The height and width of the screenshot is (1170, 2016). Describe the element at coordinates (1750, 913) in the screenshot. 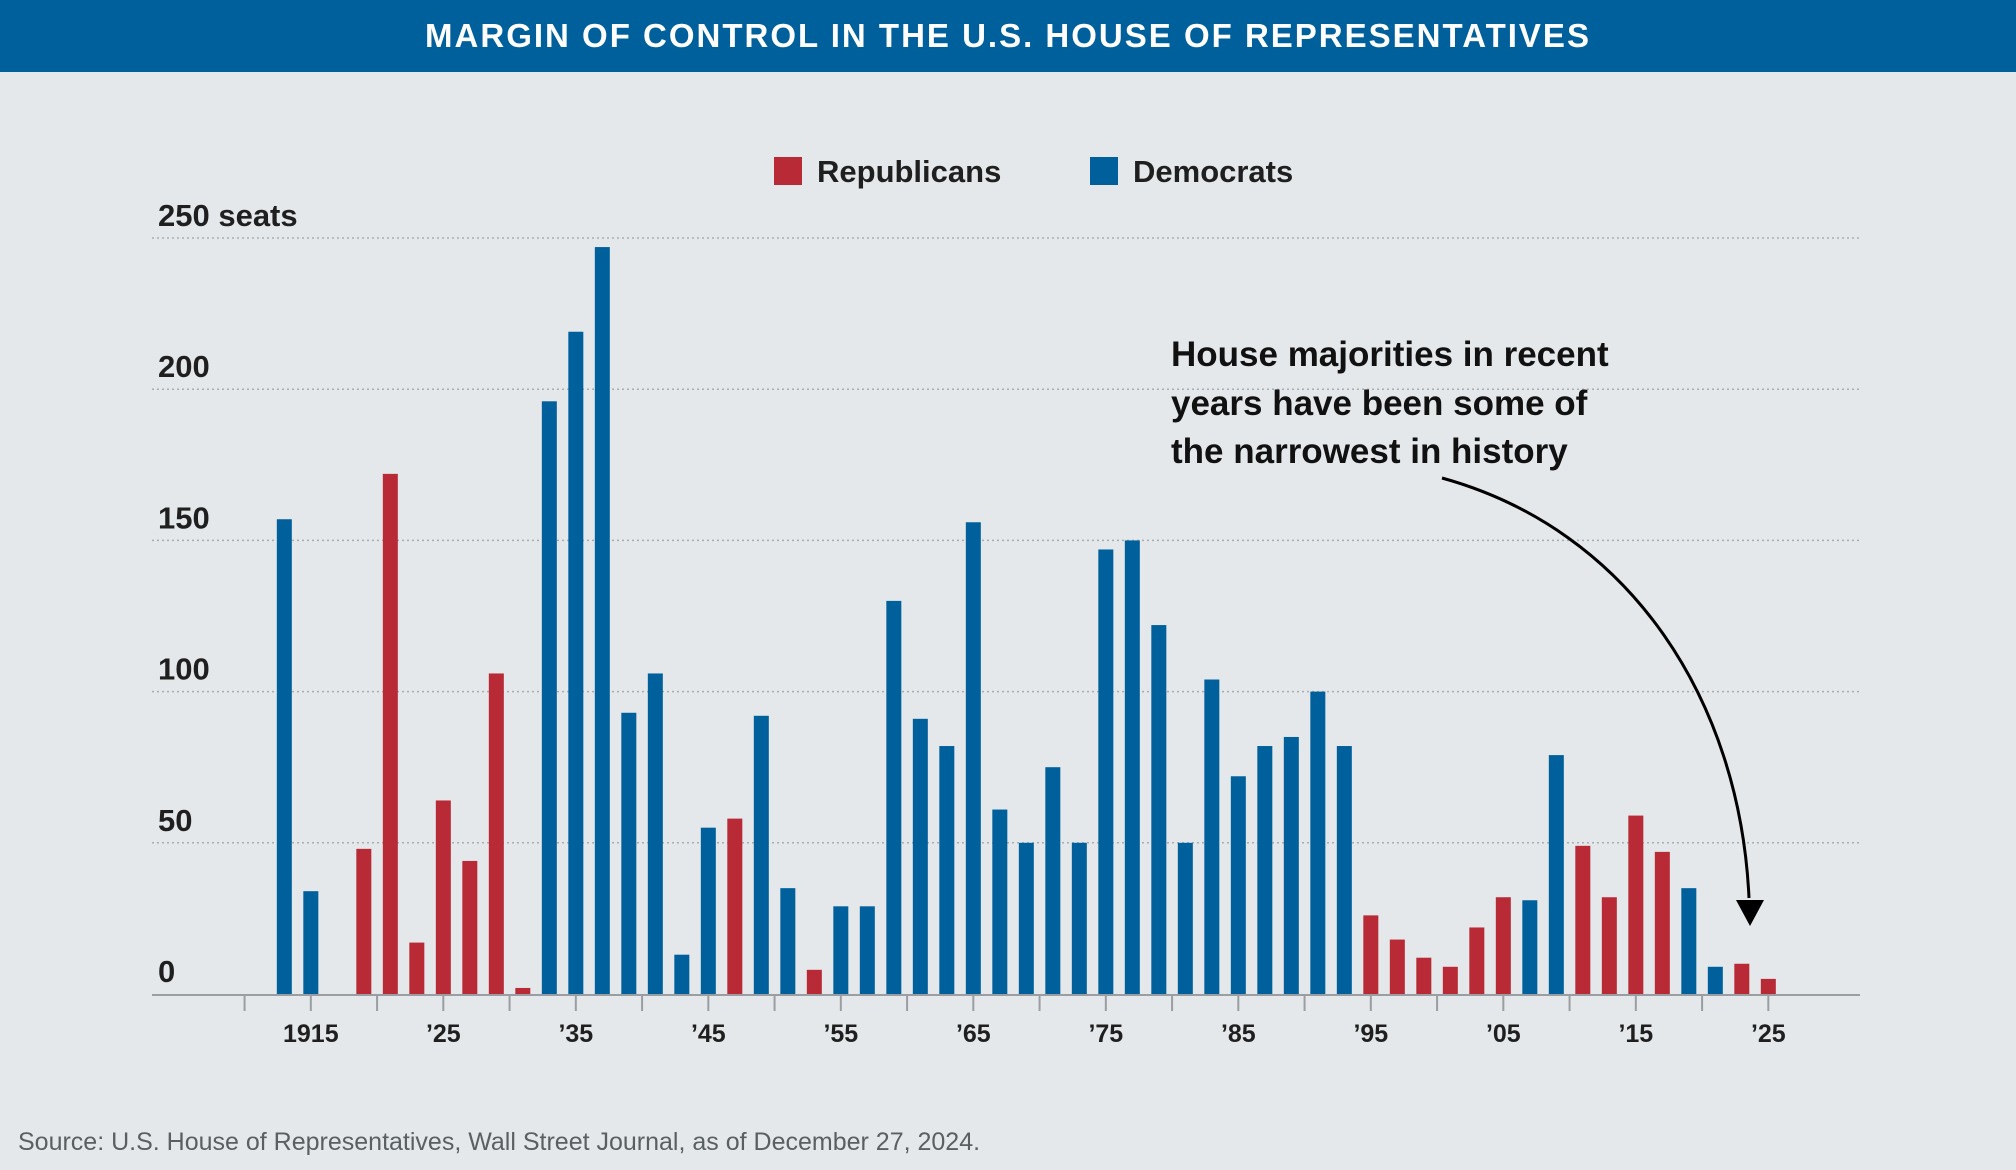

I see `annotation-arrowhead` at that location.